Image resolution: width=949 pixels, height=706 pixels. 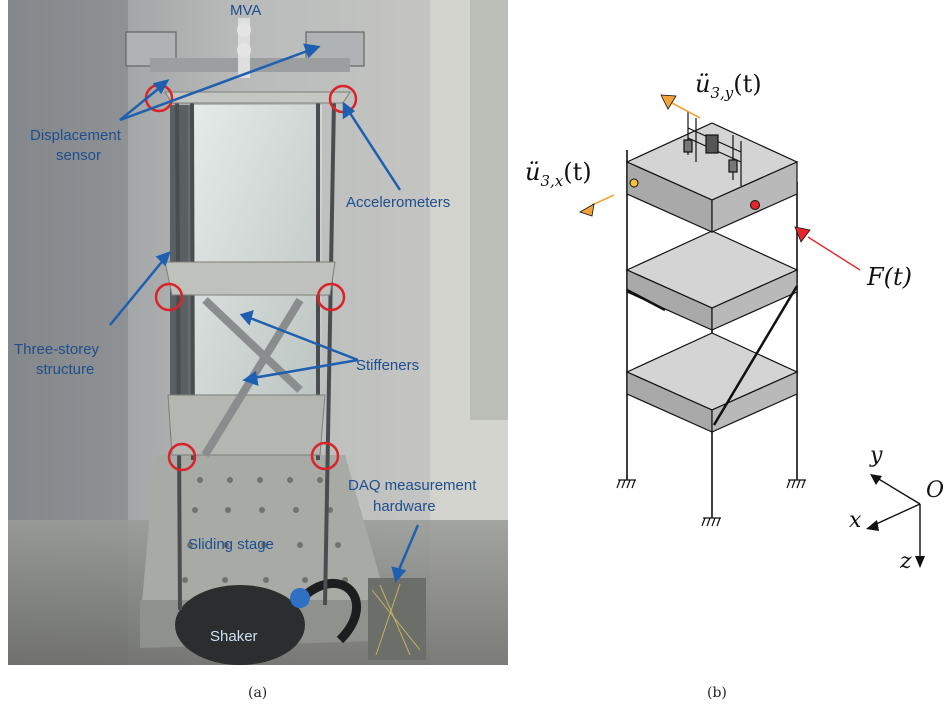 What do you see at coordinates (412, 485) in the screenshot?
I see `label-daq-1: DAQ measurement` at bounding box center [412, 485].